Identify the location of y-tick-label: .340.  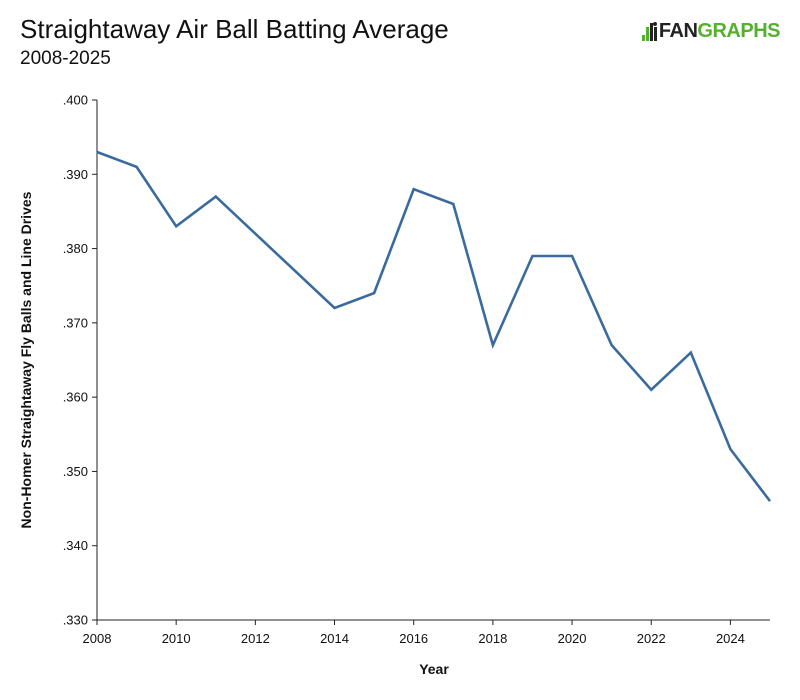
(75, 545).